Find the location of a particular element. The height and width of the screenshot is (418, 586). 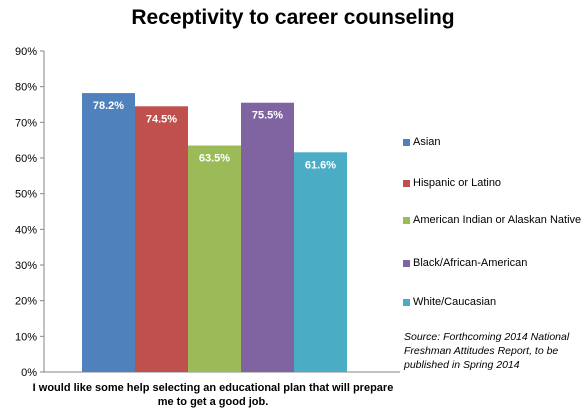

y-tick-label: 50% is located at coordinates (26, 195).